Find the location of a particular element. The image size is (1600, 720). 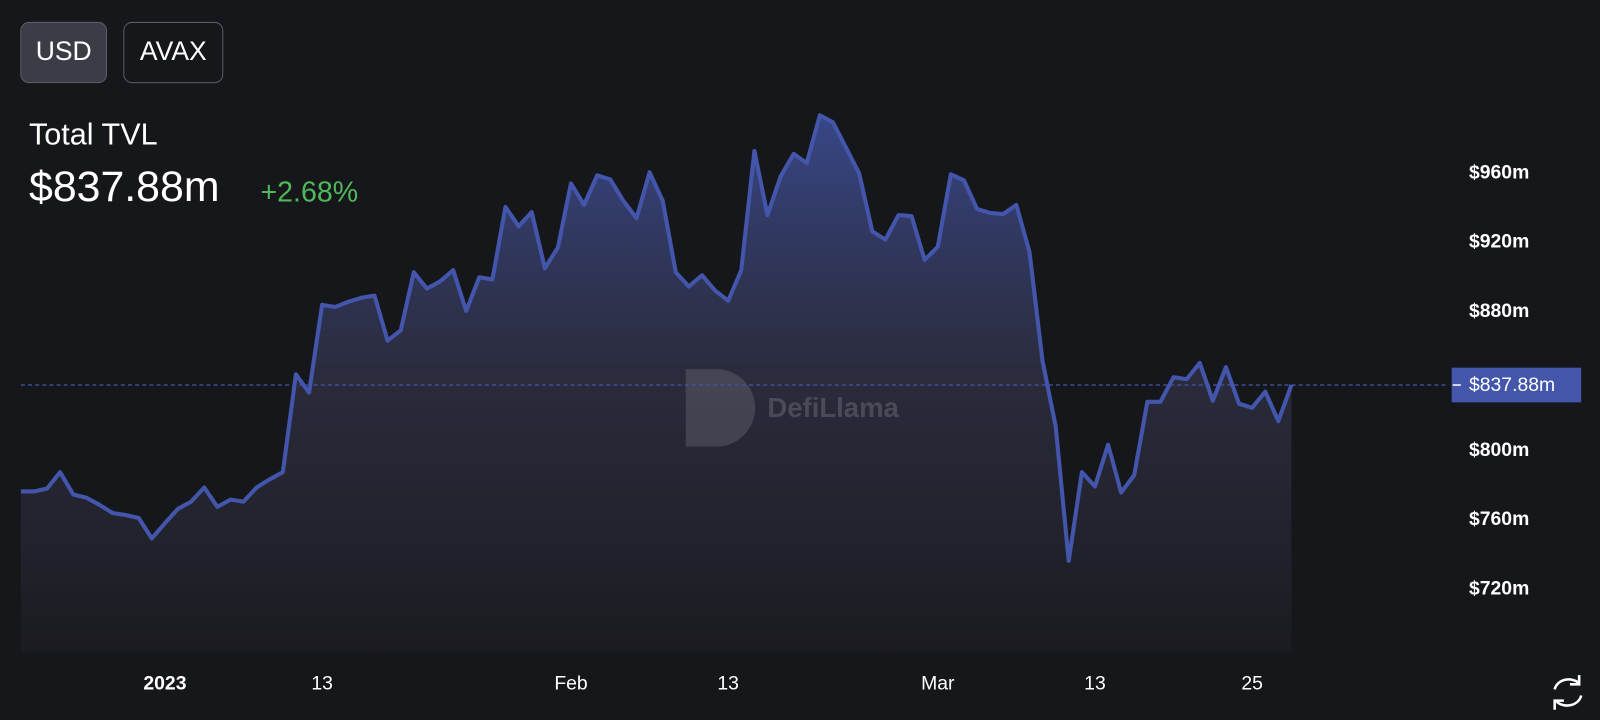

chart-title: Total TVL is located at coordinates (93, 135).